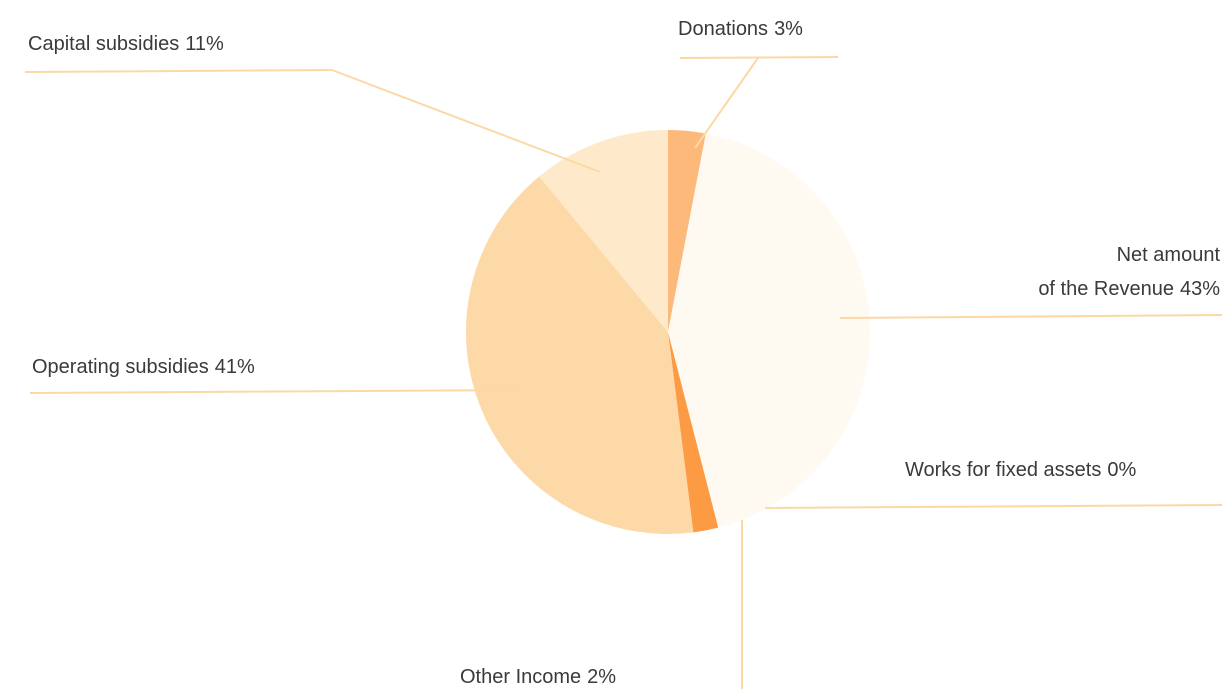 This screenshot has width=1224, height=689. I want to click on value-label: 2%, so click(602, 677).